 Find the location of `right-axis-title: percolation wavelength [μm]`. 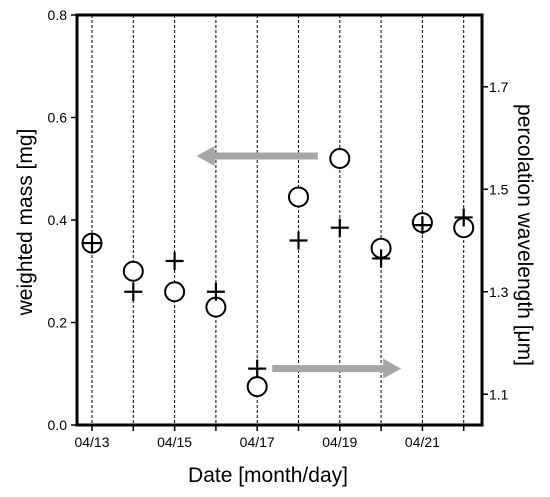

right-axis-title: percolation wavelength [μm] is located at coordinates (524, 235).